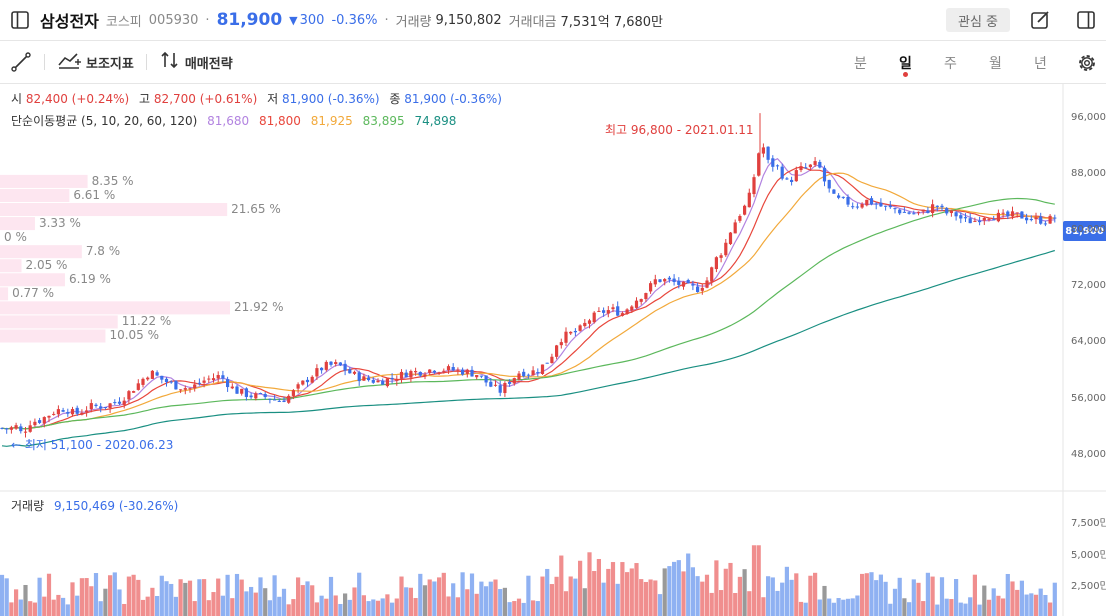  I want to click on tab-year: 년, so click(1040, 62).